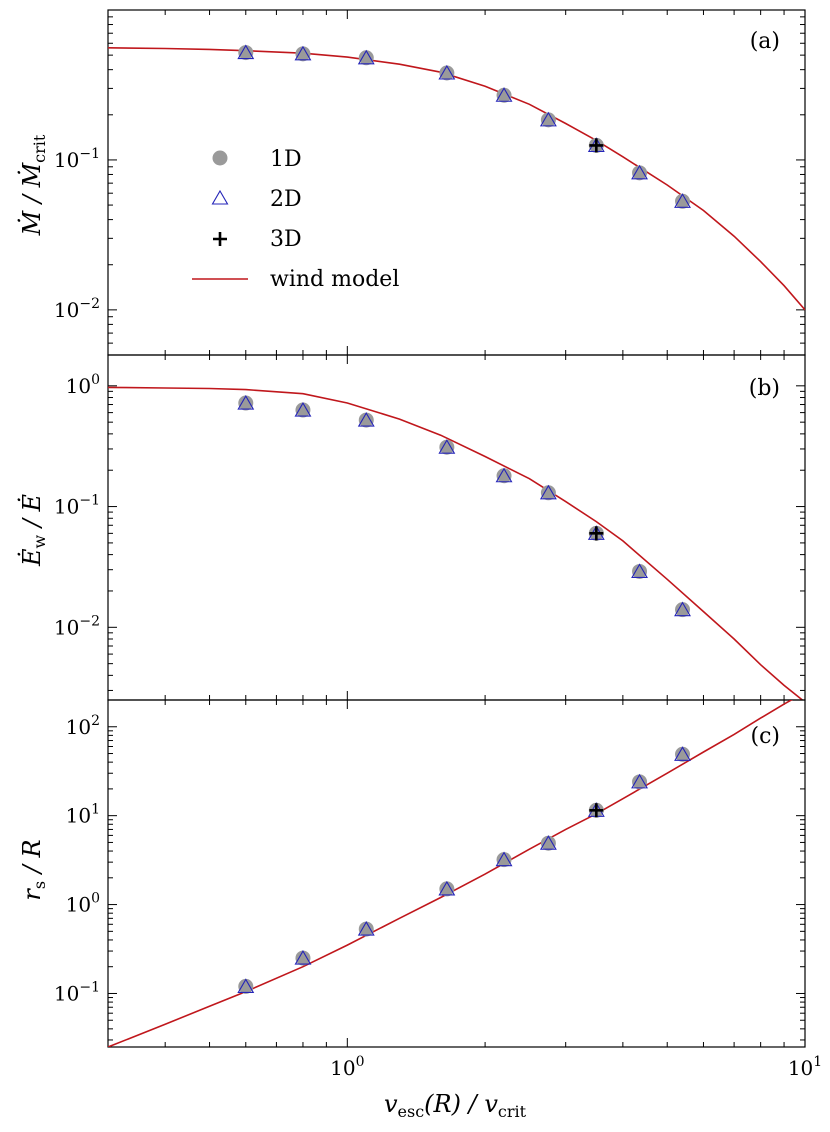 This screenshot has width=830, height=1132. What do you see at coordinates (220, 197) in the screenshot?
I see `legend-marker-2d` at bounding box center [220, 197].